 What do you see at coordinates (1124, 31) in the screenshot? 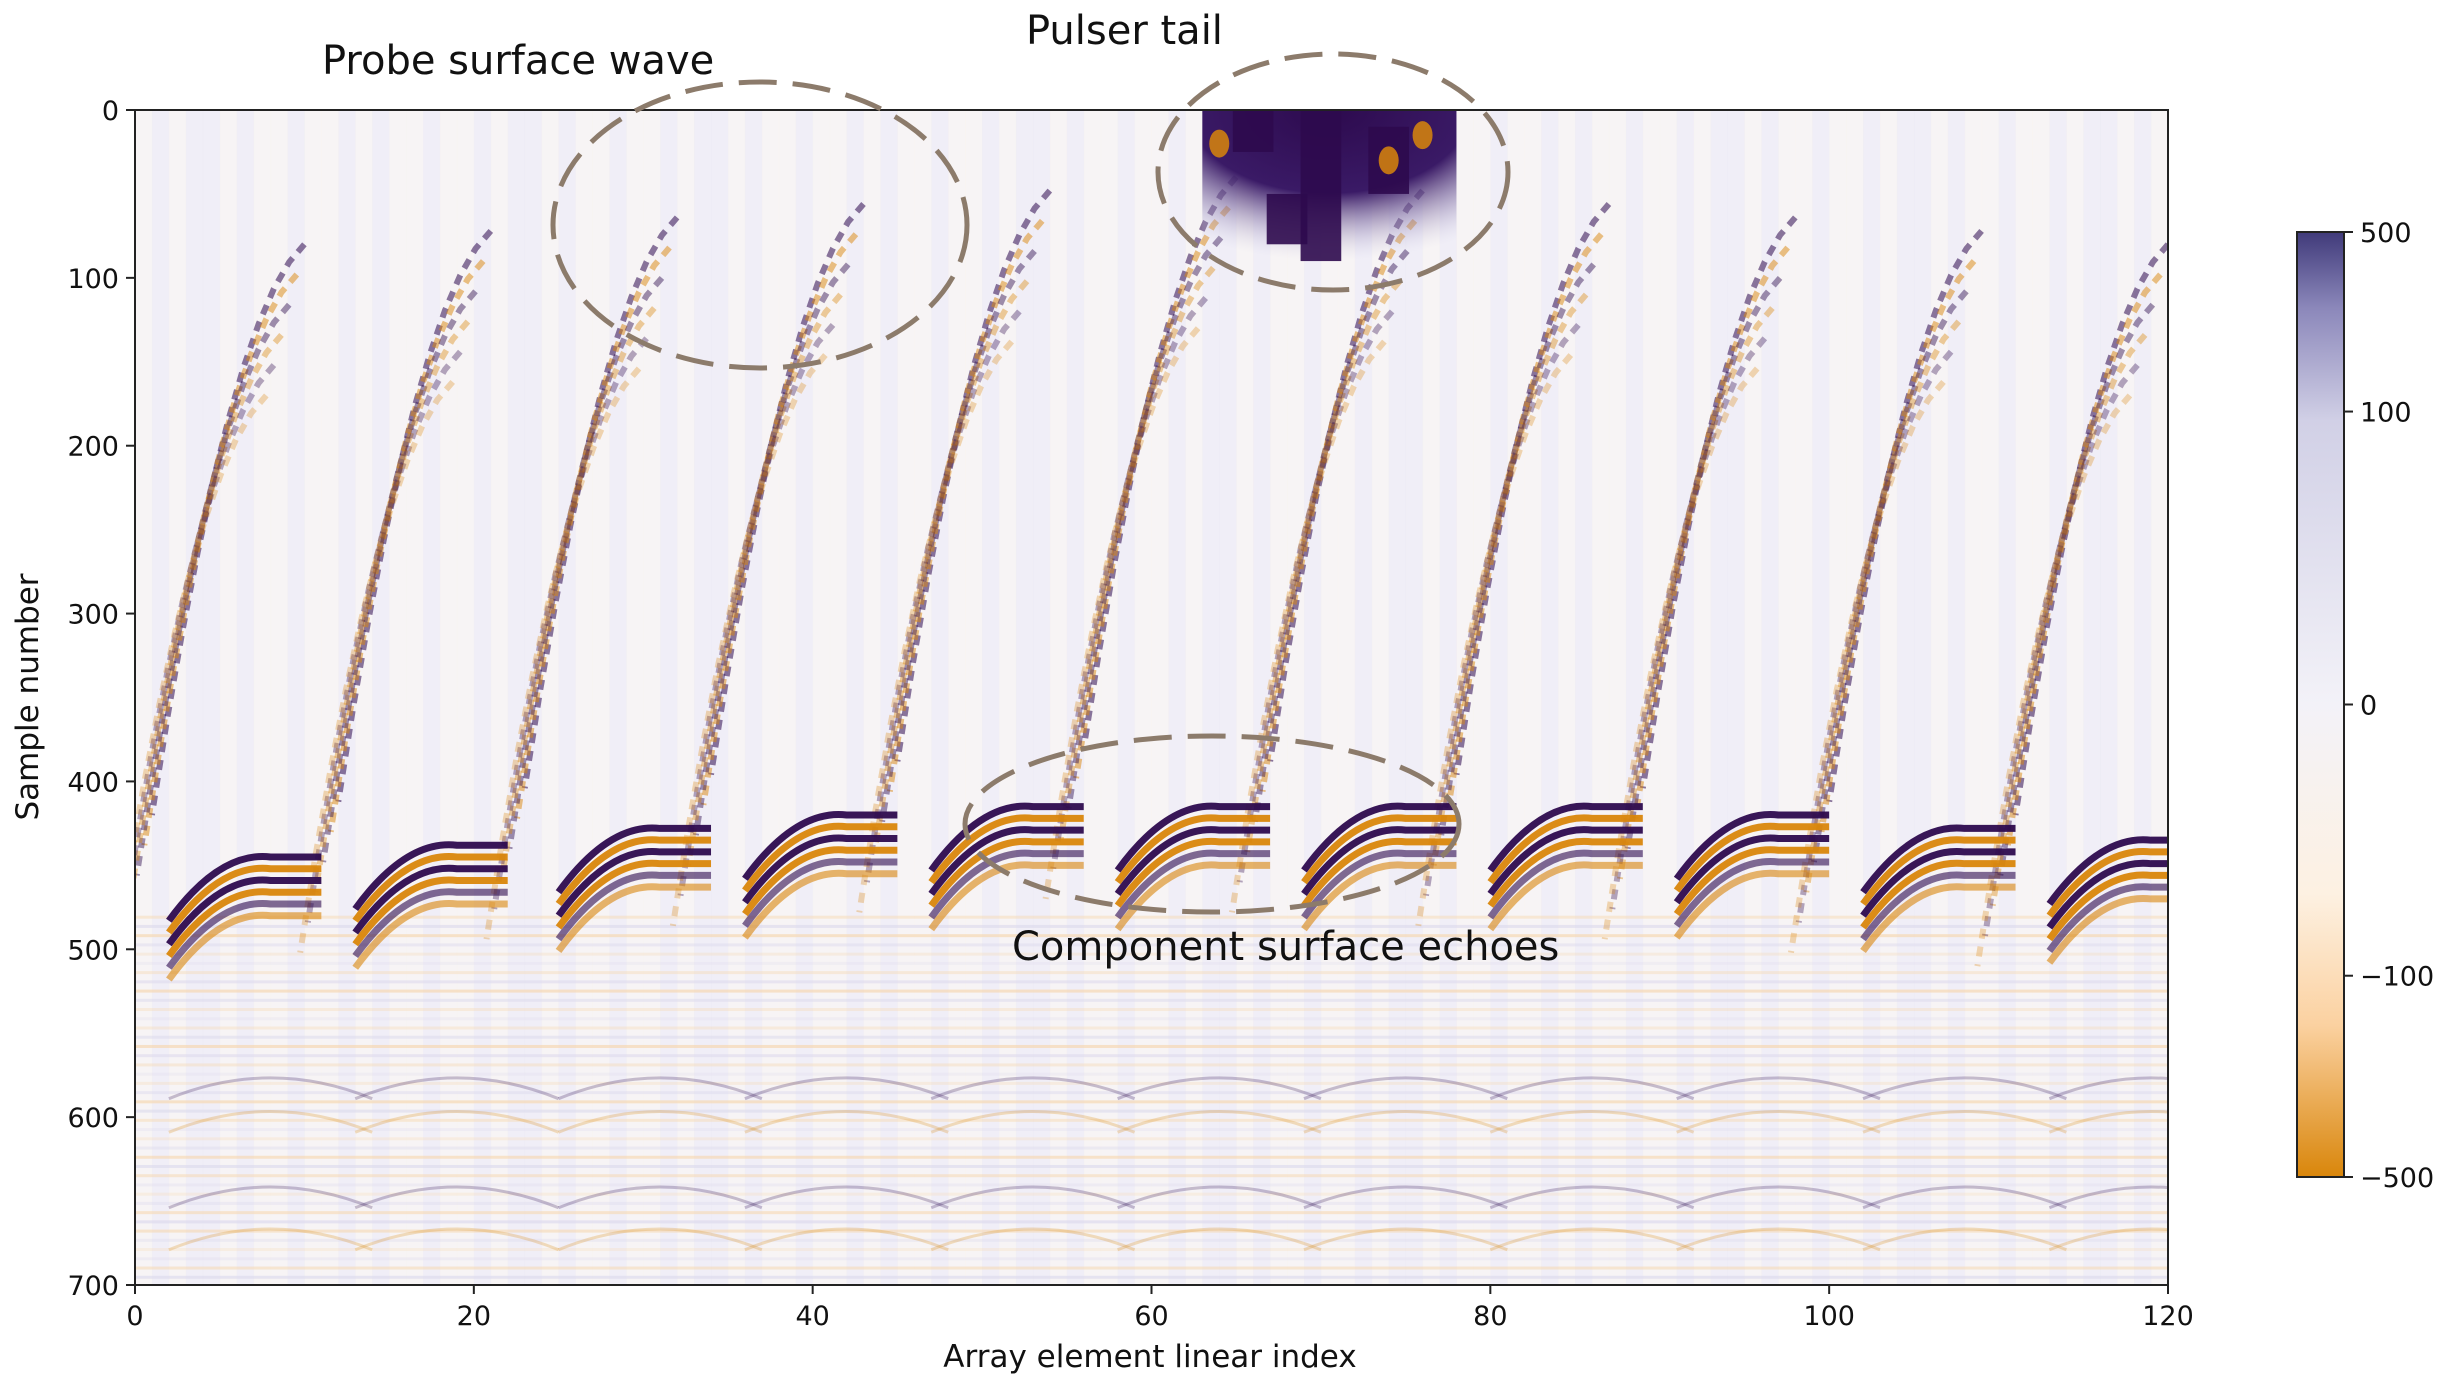
I see `annotation-pulser-tail: Pulser tail` at bounding box center [1124, 31].